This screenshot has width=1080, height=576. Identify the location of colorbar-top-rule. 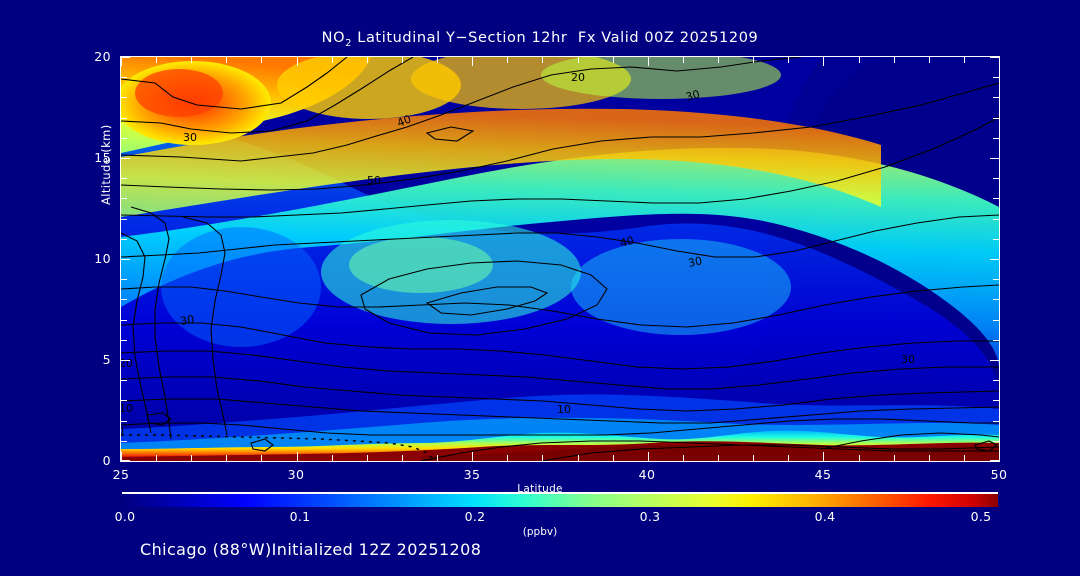
(560, 493).